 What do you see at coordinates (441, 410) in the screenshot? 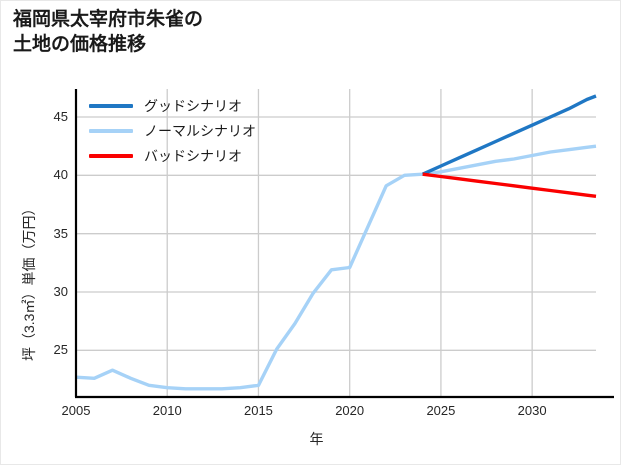
I see `x-tick-label: 2025` at bounding box center [441, 410].